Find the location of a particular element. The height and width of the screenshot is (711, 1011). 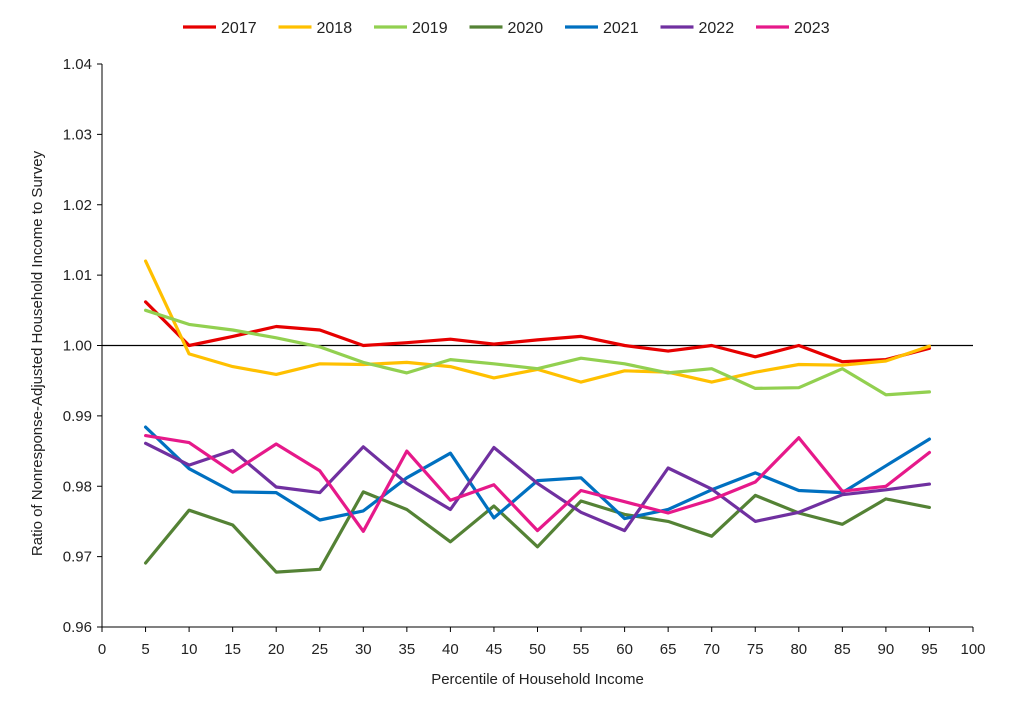

series-line-2018 is located at coordinates (538, 321).